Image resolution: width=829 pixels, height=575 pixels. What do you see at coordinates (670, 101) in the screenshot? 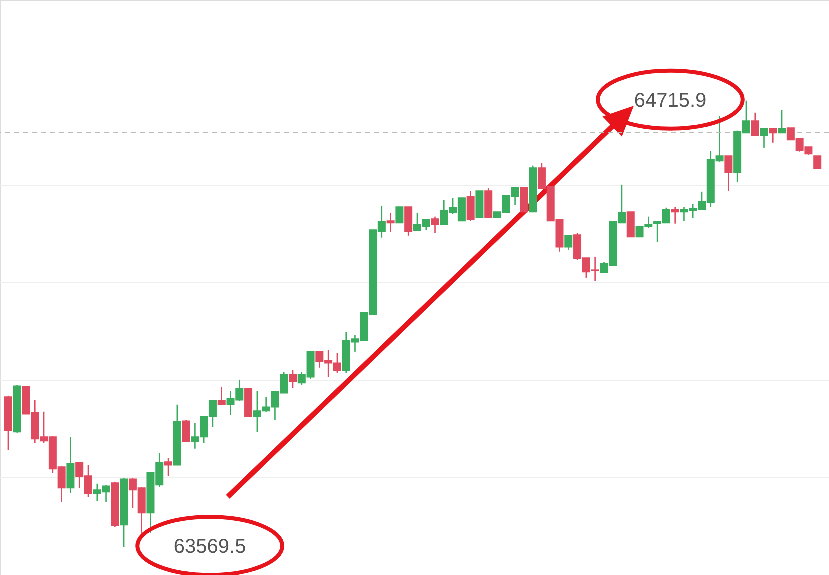
I see `annotation: 64715.9` at bounding box center [670, 101].